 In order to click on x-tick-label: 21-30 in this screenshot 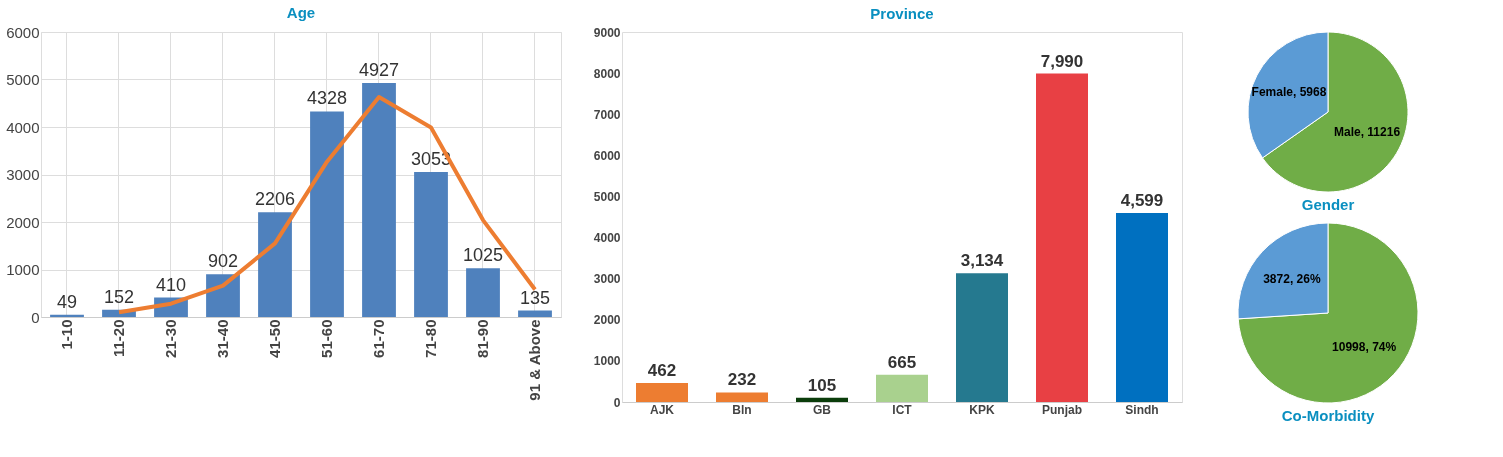, I will do `click(170, 338)`.